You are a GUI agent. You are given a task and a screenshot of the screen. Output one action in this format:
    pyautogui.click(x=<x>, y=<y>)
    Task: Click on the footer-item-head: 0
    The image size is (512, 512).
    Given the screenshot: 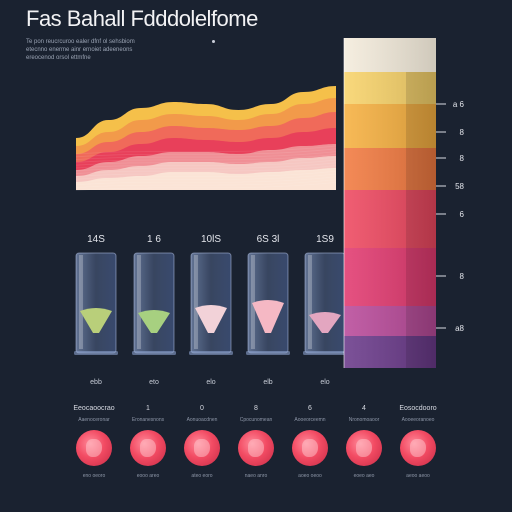 What is the action you would take?
    pyautogui.click(x=202, y=408)
    